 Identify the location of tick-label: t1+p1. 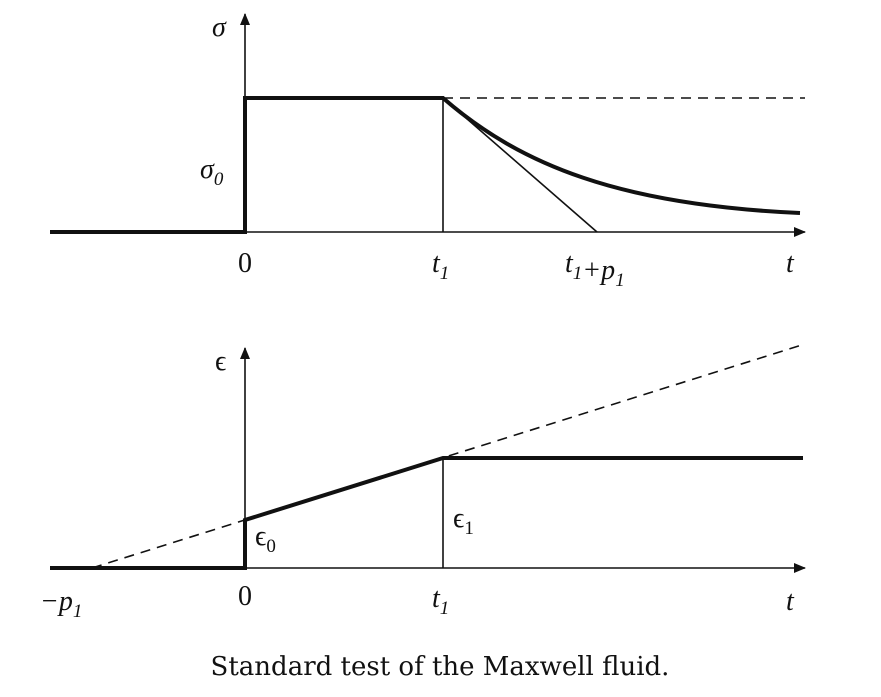
(595, 269).